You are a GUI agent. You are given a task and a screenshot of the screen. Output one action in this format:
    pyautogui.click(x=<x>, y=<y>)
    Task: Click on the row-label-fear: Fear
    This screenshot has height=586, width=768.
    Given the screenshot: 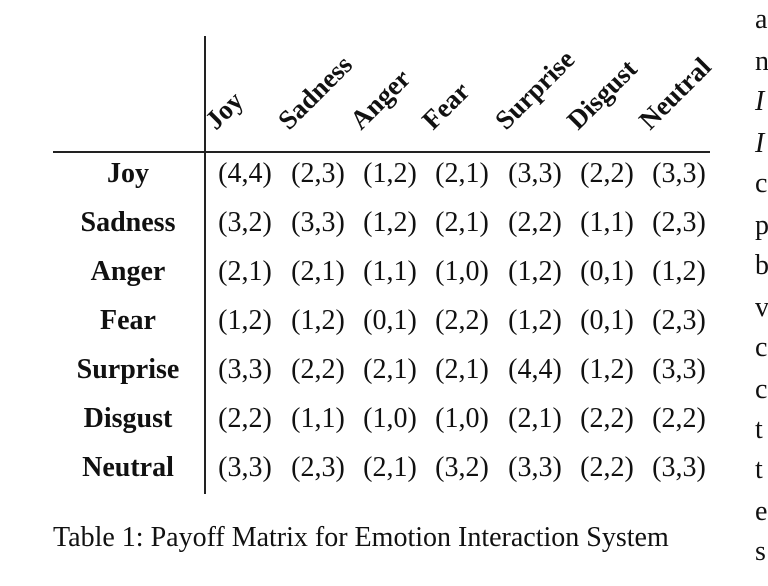 What is the action you would take?
    pyautogui.click(x=128, y=320)
    